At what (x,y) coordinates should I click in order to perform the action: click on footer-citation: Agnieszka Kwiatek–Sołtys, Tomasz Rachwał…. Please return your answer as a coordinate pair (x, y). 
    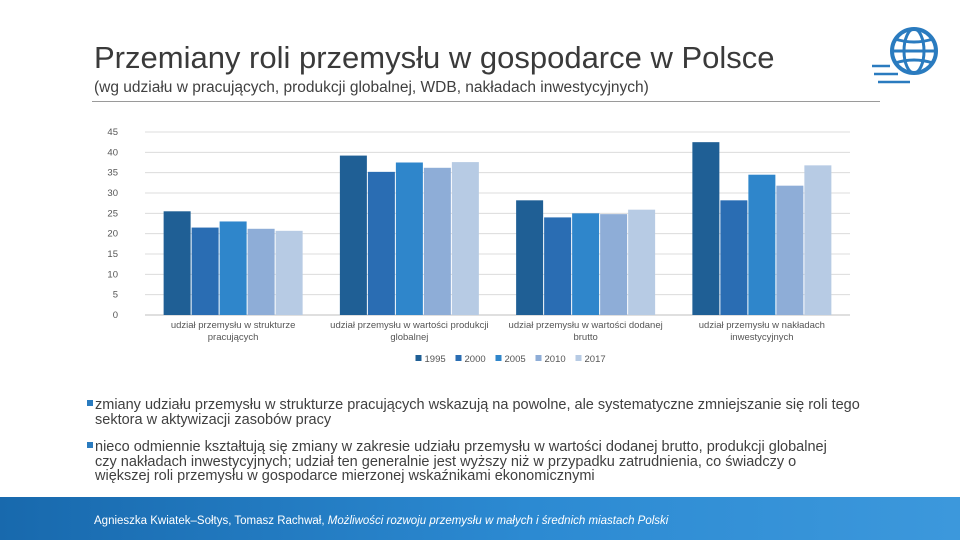
    Looking at the image, I should click on (381, 521).